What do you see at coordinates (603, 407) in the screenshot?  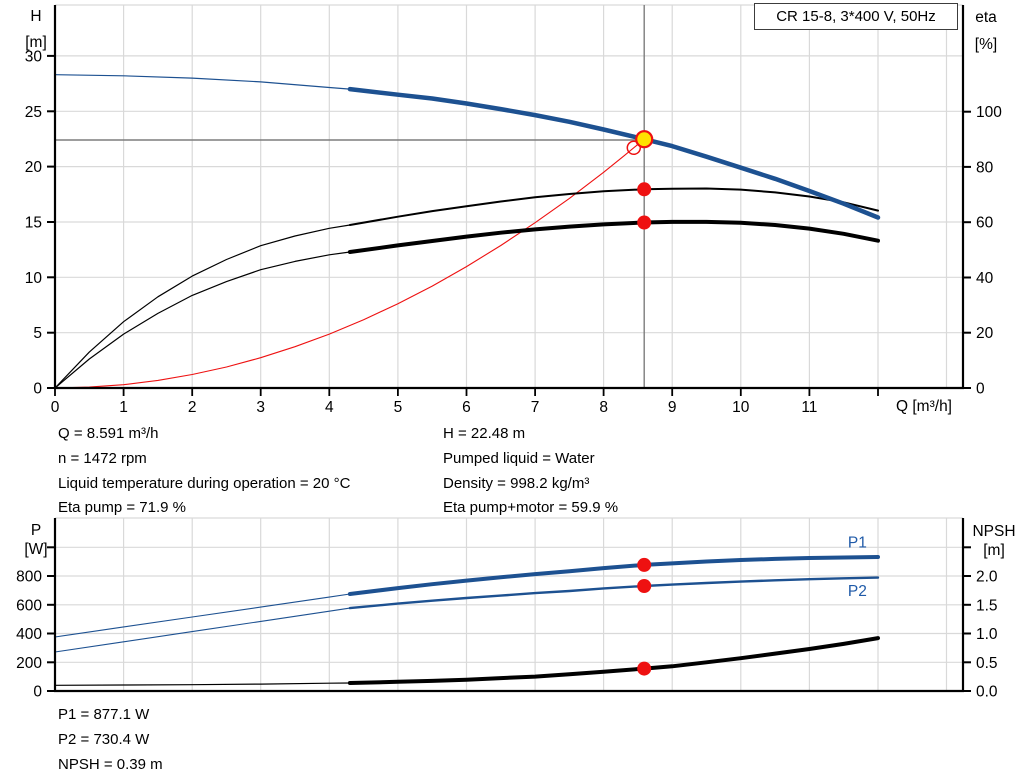 I see `tick-label-x: 8` at bounding box center [603, 407].